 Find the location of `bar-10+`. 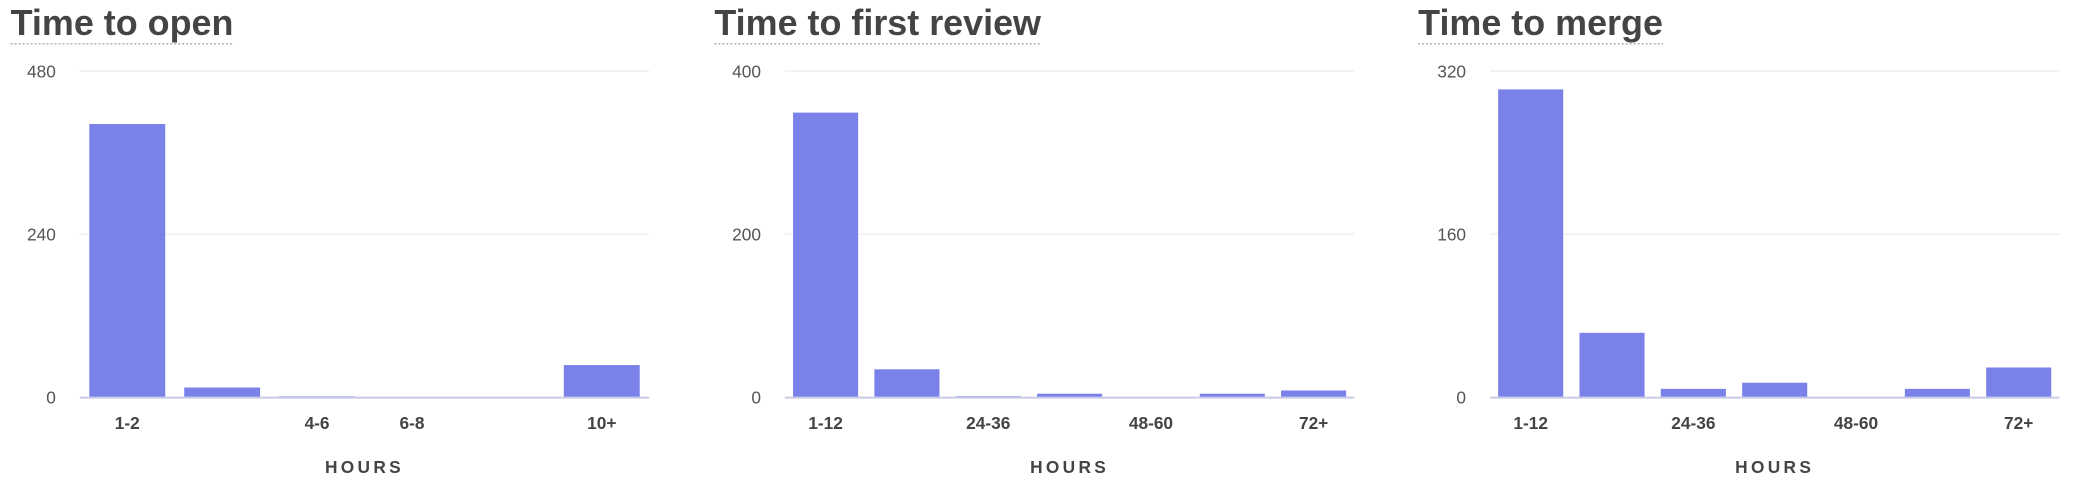

bar-10+ is located at coordinates (601, 381).